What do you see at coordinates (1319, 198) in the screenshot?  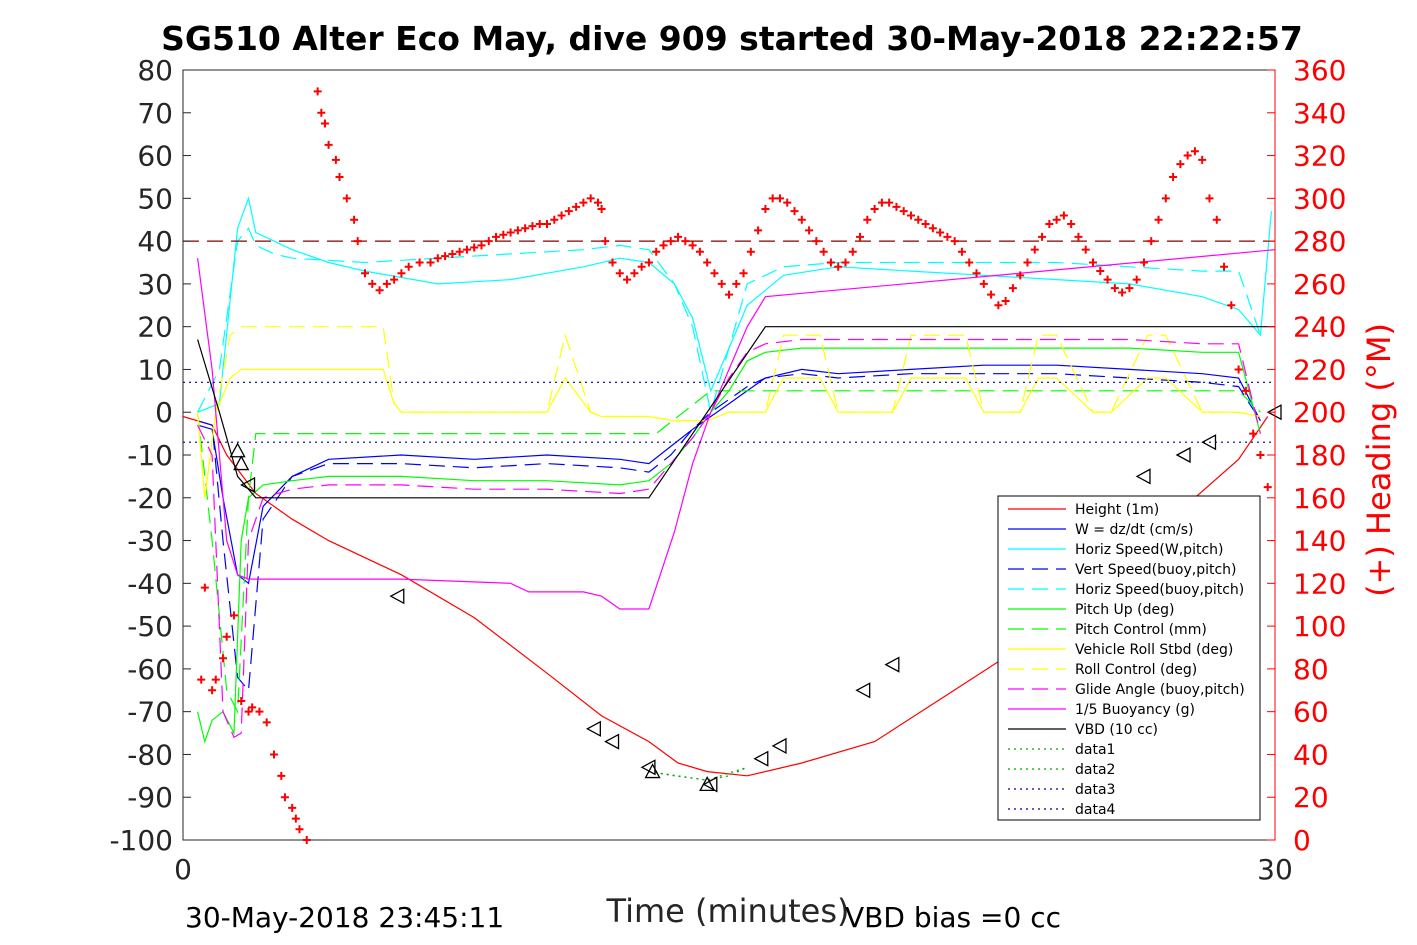 I see `right-tick-label: 300` at bounding box center [1319, 198].